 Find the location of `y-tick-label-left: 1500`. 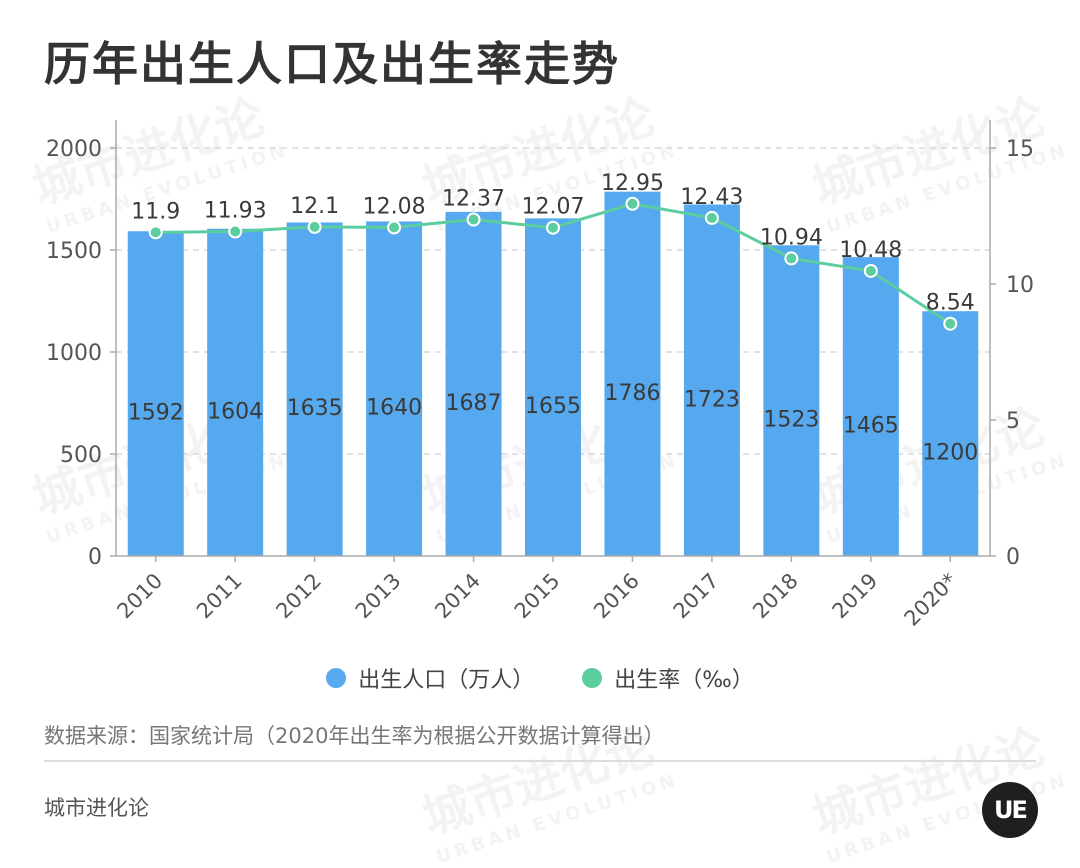

y-tick-label-left: 1500 is located at coordinates (74, 251).